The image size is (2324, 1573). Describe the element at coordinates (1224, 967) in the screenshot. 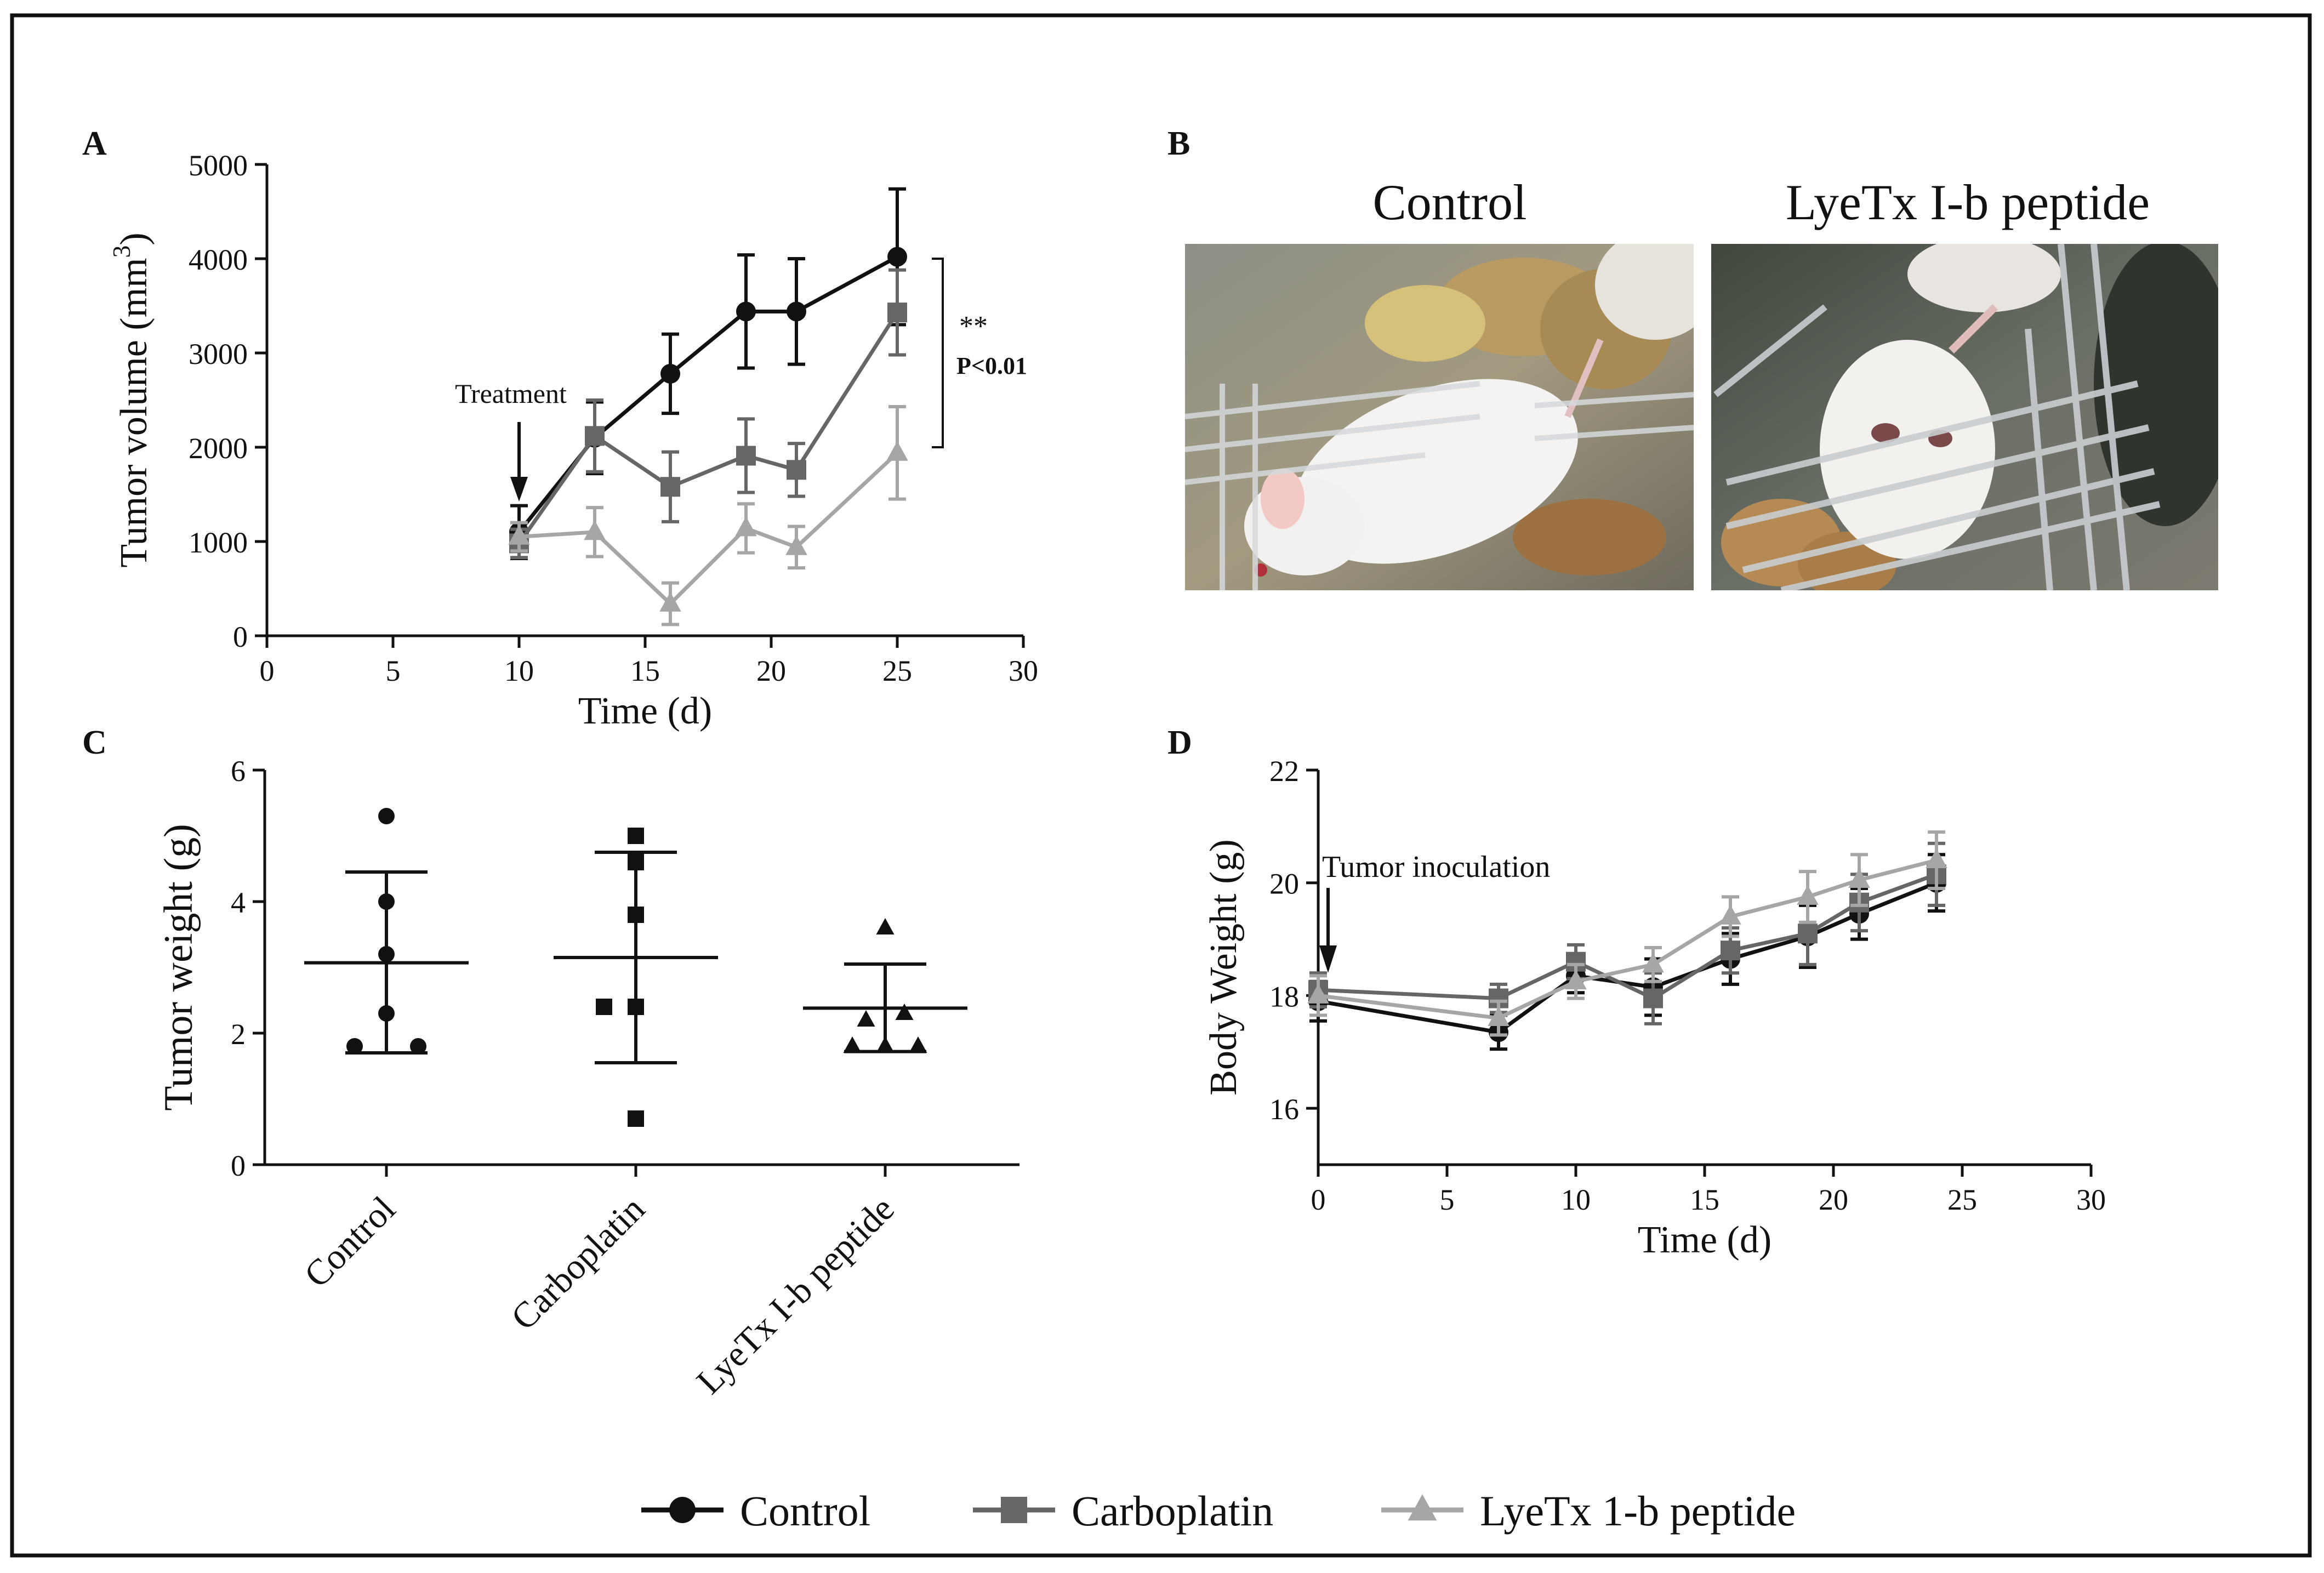

I see `y-axis-title: Body Weight (g)` at that location.